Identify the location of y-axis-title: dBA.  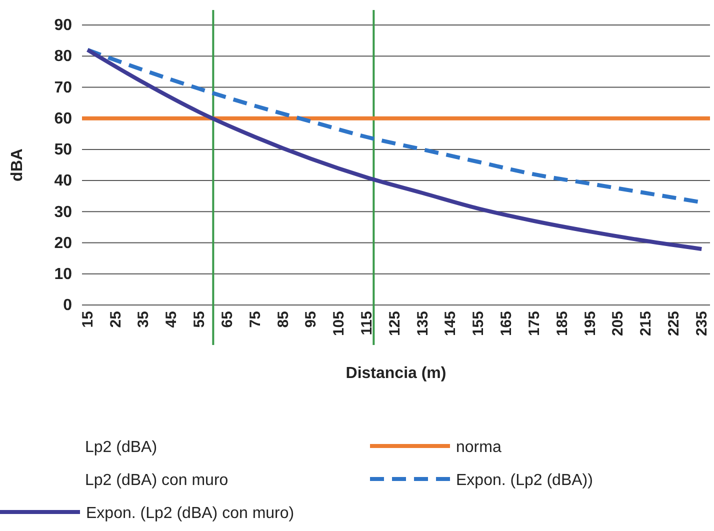
(17, 165).